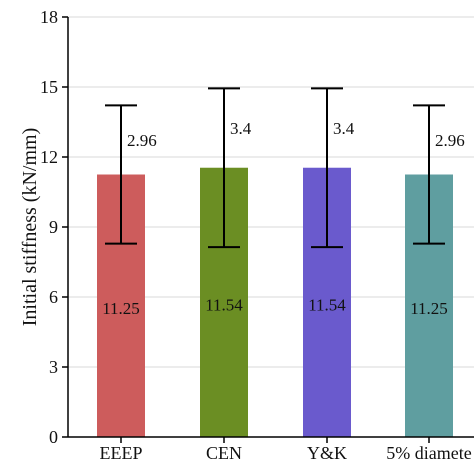  I want to click on y-tick-label: 9, so click(53, 227).